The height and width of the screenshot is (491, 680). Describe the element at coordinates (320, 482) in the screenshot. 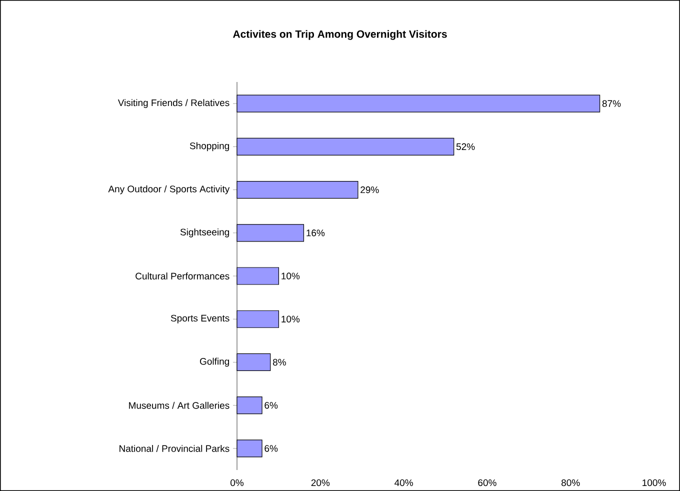

I see `x-tick-label: 20%` at that location.